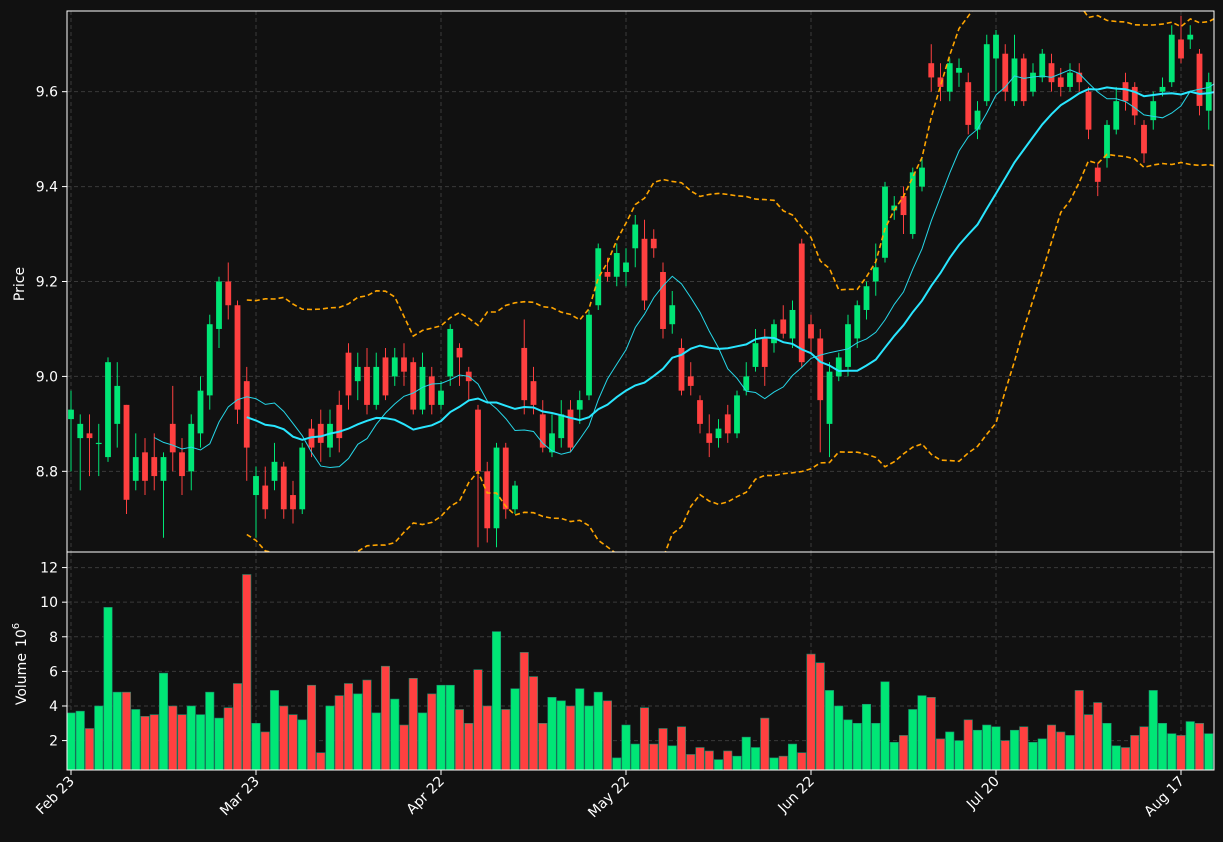  What do you see at coordinates (53, 707) in the screenshot?
I see `volume-tick-label: 4` at bounding box center [53, 707].